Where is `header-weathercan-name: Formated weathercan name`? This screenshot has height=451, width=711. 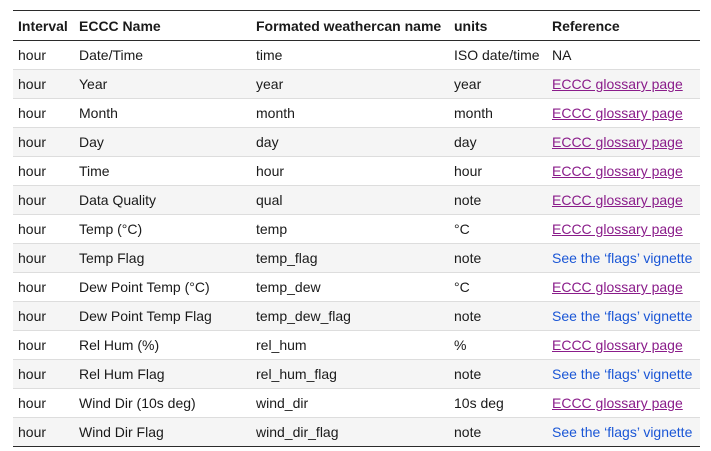 header-weathercan-name: Formated weathercan name is located at coordinates (349, 25).